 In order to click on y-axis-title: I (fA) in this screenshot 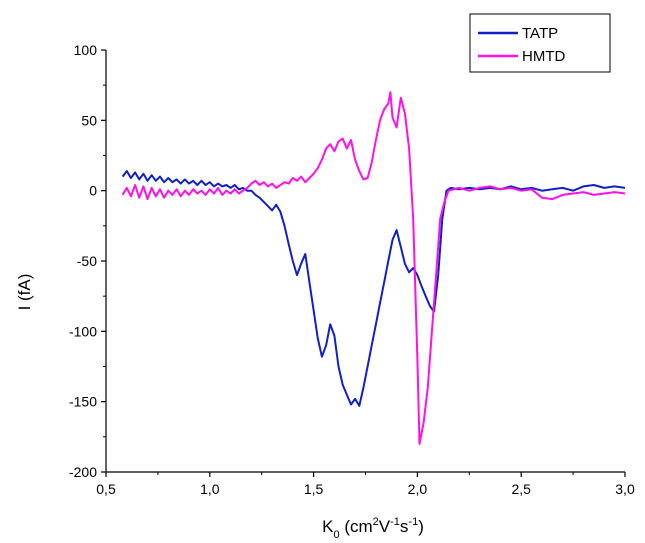, I will do `click(24, 292)`.